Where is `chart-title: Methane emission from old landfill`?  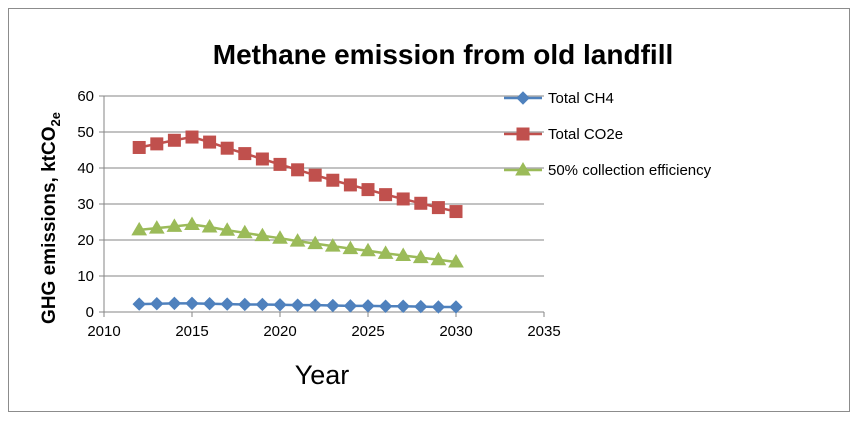
chart-title: Methane emission from old landfill is located at coordinates (443, 54).